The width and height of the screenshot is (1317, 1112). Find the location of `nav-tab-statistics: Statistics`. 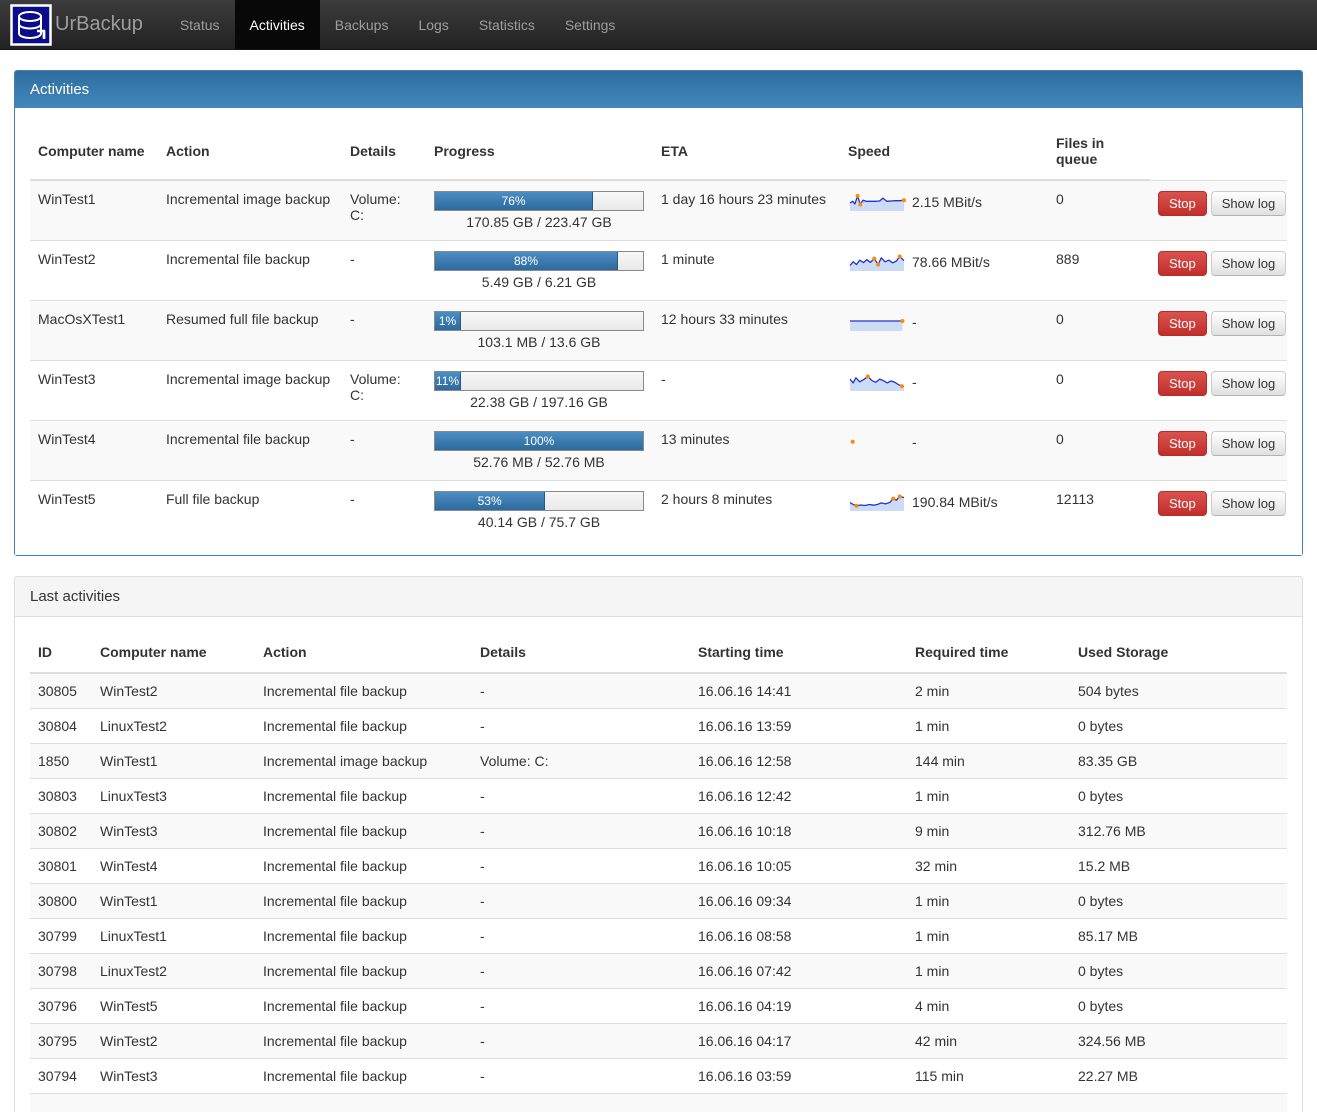

nav-tab-statistics: Statistics is located at coordinates (506, 25).